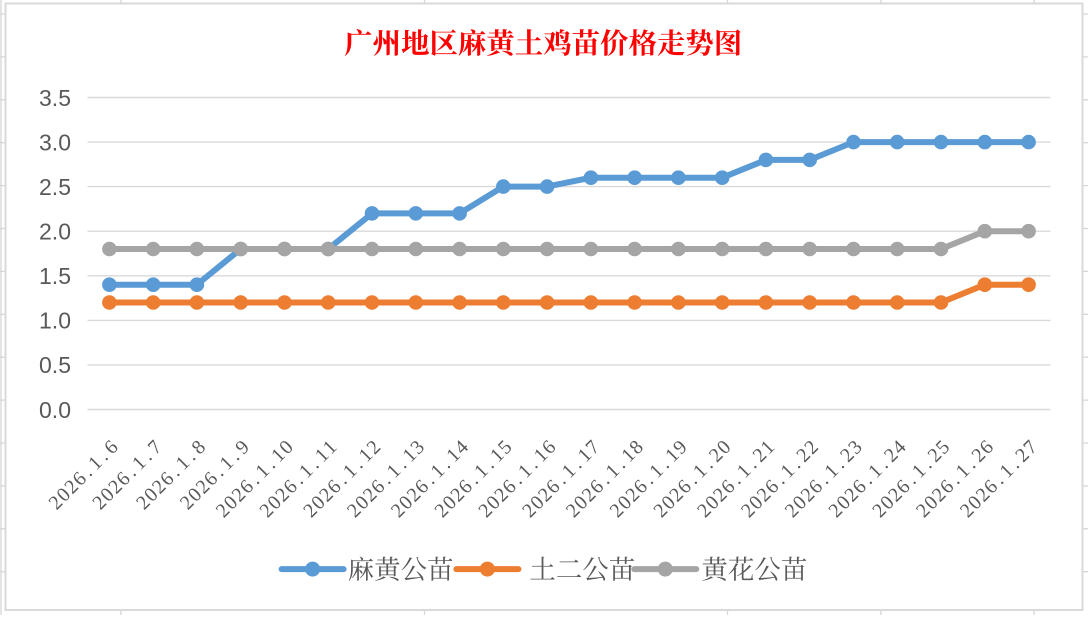 The image size is (1088, 620). What do you see at coordinates (55, 410) in the screenshot?
I see `svg-text: 0.0` at bounding box center [55, 410].